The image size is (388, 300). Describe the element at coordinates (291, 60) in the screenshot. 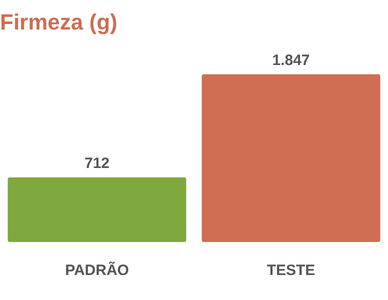

I see `data-label: 1.847` at that location.